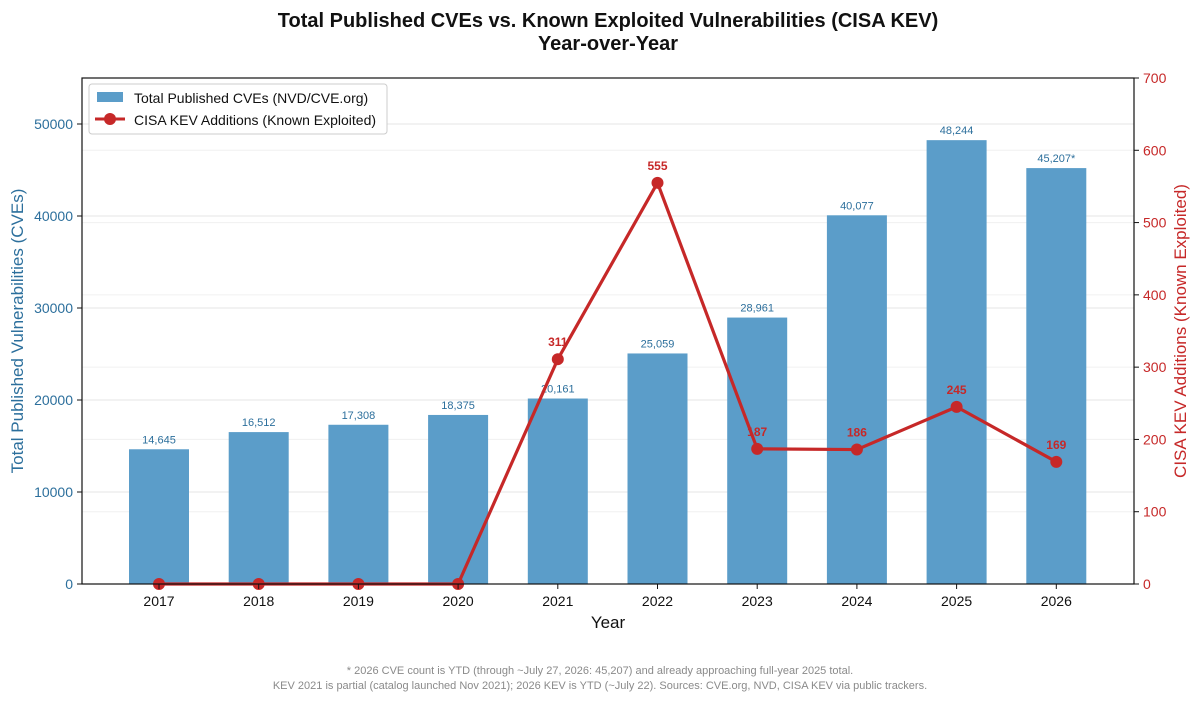 The image size is (1200, 701). What do you see at coordinates (53, 124) in the screenshot?
I see `left-tick-label-50000: 50000` at bounding box center [53, 124].